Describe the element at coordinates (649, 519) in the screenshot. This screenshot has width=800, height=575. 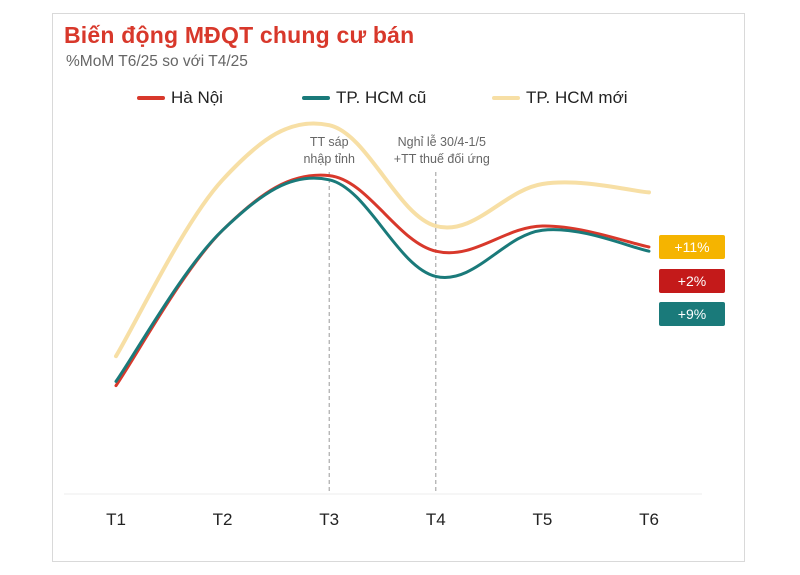
I see `x-tick-label: T6` at that location.